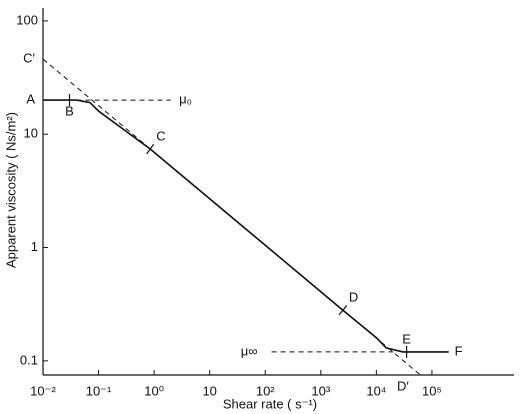 Image resolution: width=523 pixels, height=414 pixels. What do you see at coordinates (34, 246) in the screenshot?
I see `y-tick-label: 1` at bounding box center [34, 246].